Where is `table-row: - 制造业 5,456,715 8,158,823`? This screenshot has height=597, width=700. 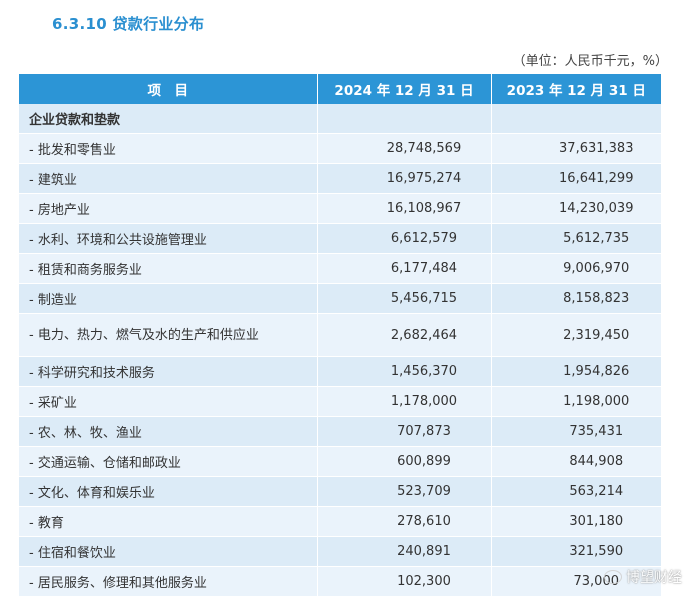 table-row: - 制造业 5,456,715 8,158,823 is located at coordinates (340, 298).